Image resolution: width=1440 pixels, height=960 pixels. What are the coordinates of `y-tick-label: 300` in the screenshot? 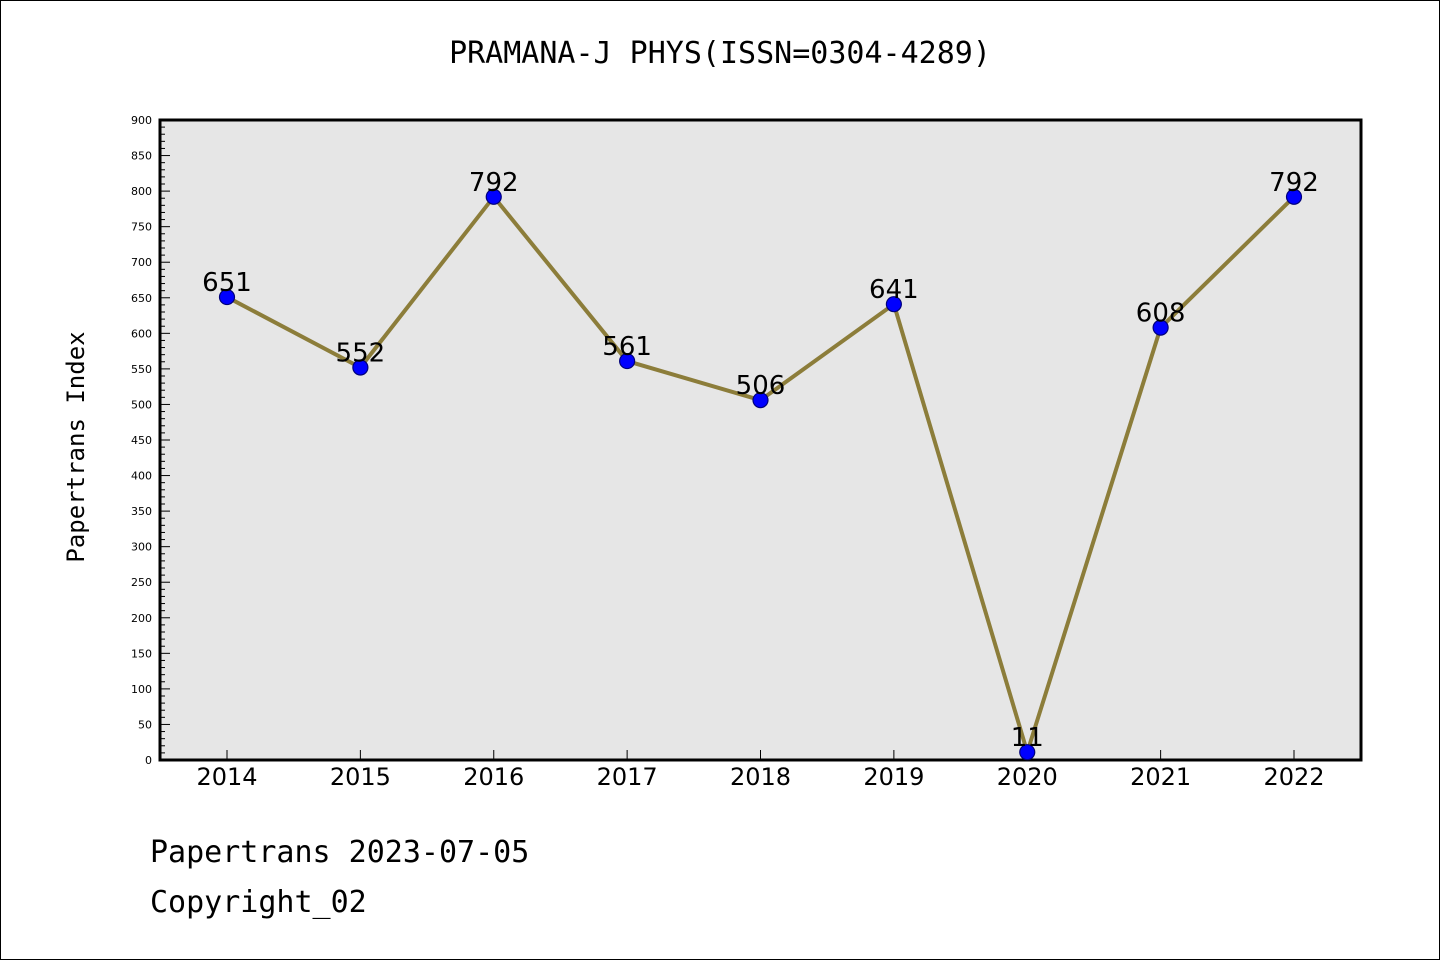 It's located at (141, 547).